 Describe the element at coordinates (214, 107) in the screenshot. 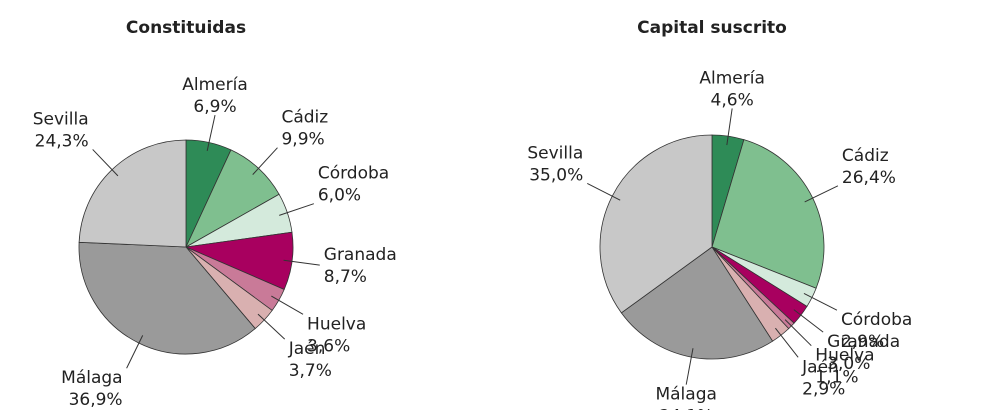

I see `slice-value: 6,9%` at that location.